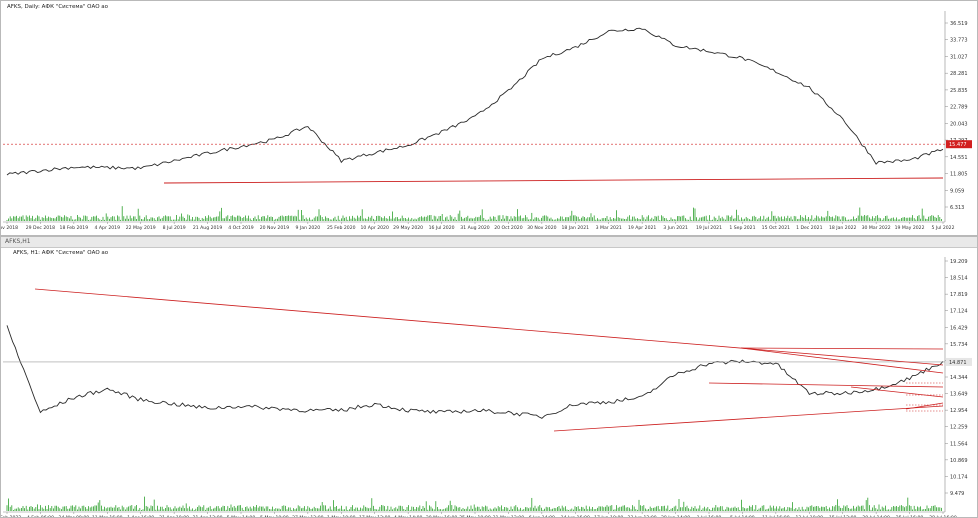  What do you see at coordinates (553, 180) in the screenshot?
I see `daily-support-trendline` at bounding box center [553, 180].